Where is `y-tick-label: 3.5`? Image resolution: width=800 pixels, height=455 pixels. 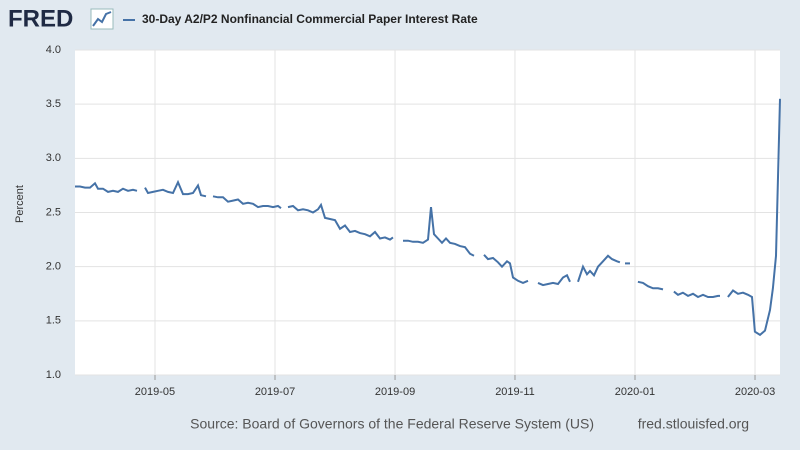 y-tick-label: 3.5 is located at coordinates (53, 104).